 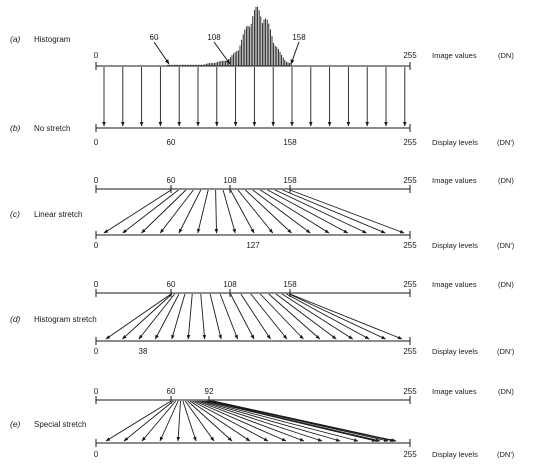 I want to click on panel-b-letter: (b), so click(x=15, y=128).